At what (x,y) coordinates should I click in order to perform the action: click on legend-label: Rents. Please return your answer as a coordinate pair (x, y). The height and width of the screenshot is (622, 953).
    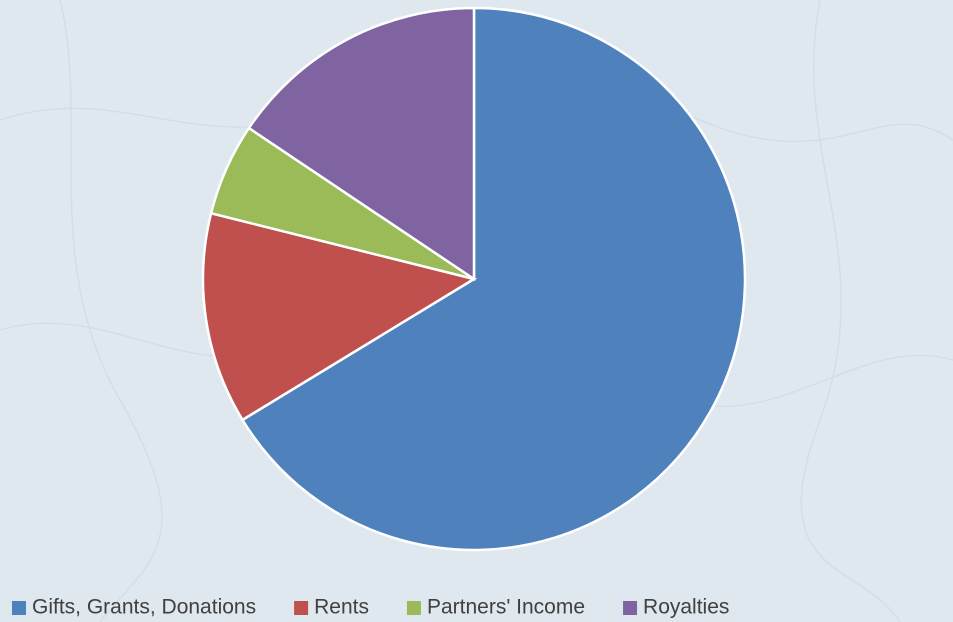
    Looking at the image, I should click on (341, 607).